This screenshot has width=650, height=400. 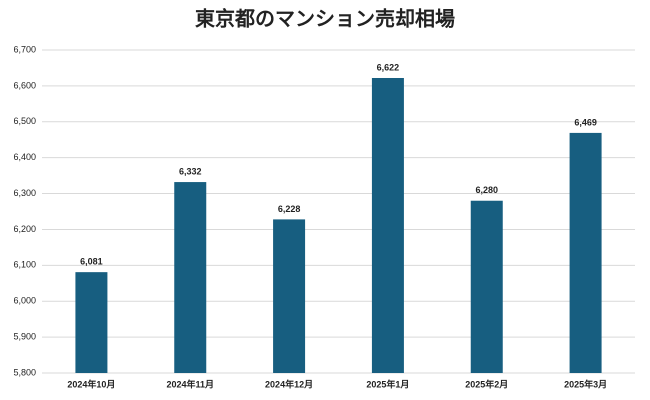 I want to click on value-label: 6,228, so click(x=289, y=209).